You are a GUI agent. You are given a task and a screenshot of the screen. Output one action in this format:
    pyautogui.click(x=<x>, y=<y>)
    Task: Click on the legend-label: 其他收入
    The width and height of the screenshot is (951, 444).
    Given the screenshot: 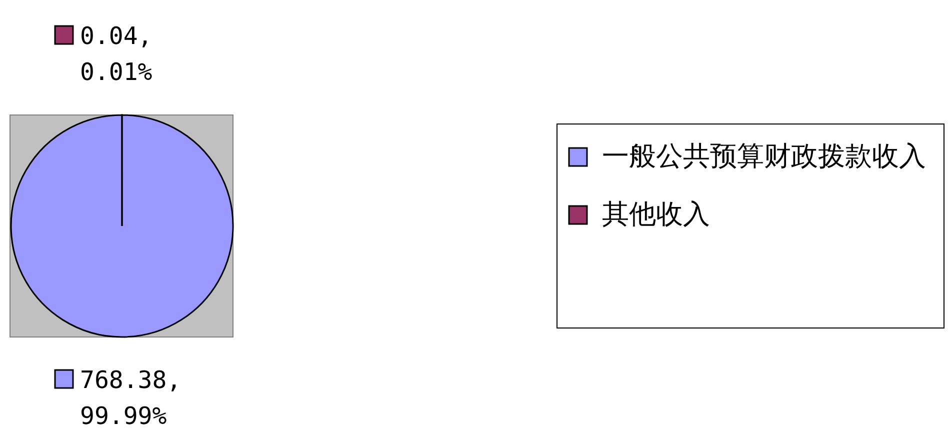 What is the action you would take?
    pyautogui.click(x=656, y=214)
    